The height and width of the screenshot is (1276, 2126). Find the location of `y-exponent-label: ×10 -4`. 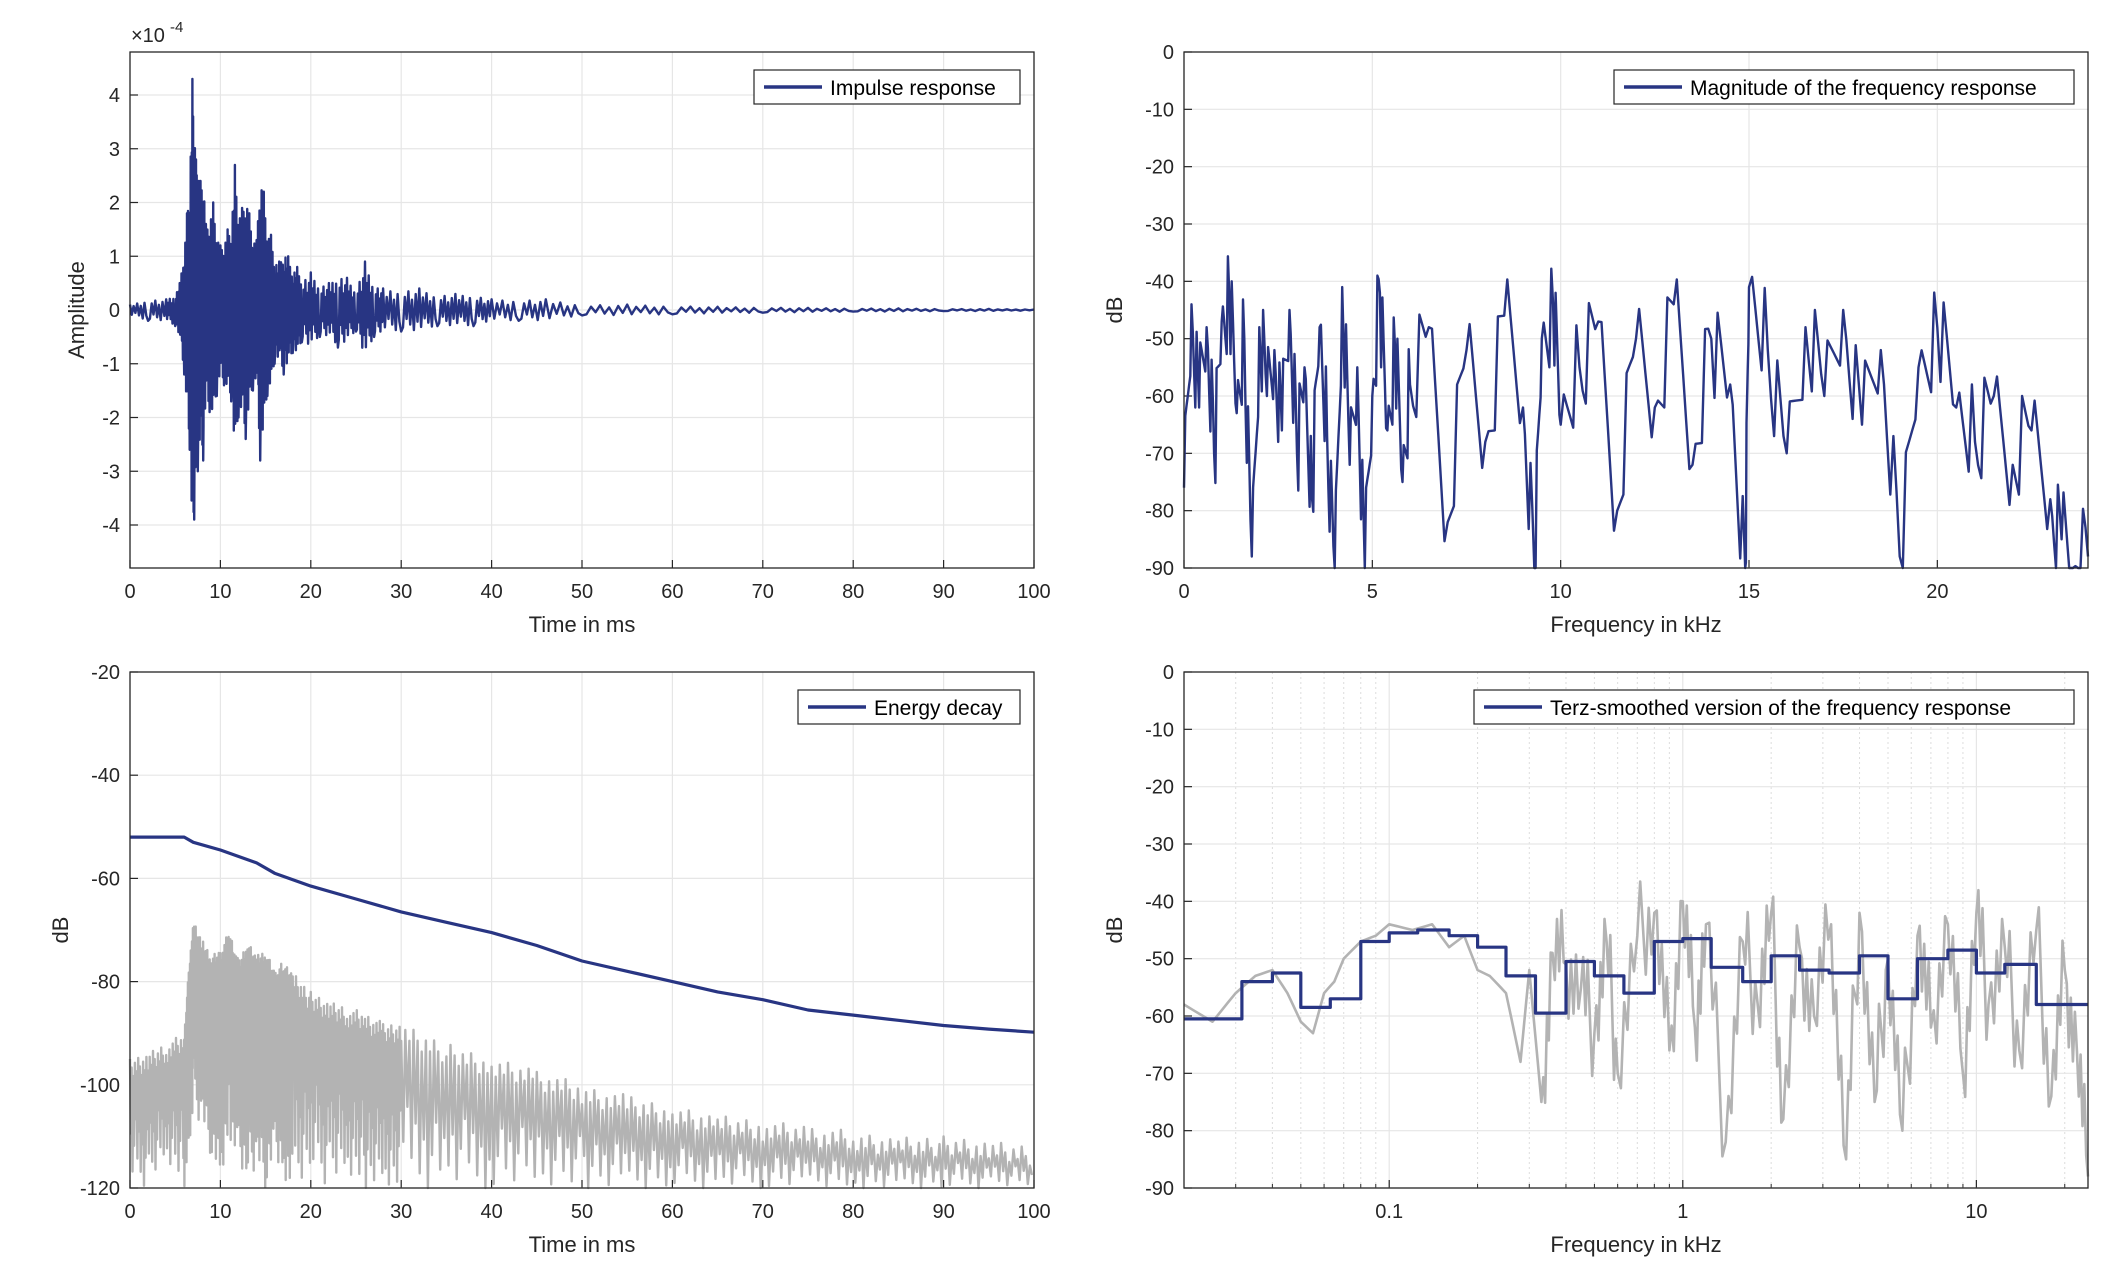

y-exponent-label: ×10 -4 is located at coordinates (157, 33).